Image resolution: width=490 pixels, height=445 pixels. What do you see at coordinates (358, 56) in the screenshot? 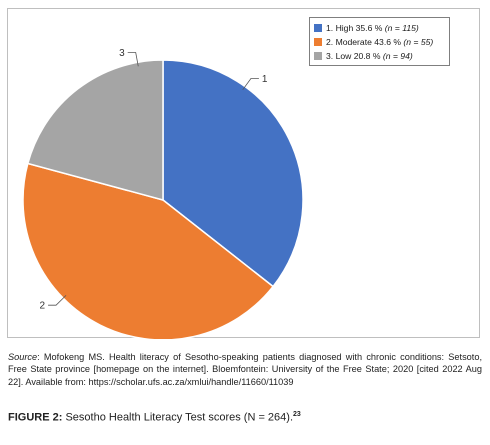
I see `legend-label: Low 20.8 %` at bounding box center [358, 56].